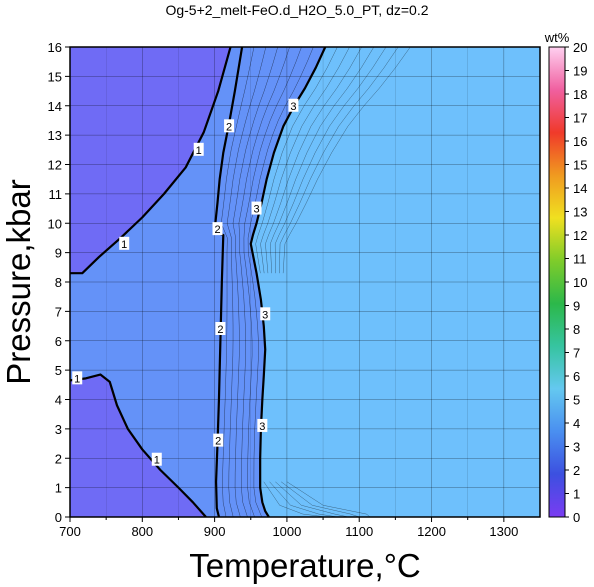 This screenshot has height=587, width=594. I want to click on colorbar-tick-label: 4, so click(576, 423).